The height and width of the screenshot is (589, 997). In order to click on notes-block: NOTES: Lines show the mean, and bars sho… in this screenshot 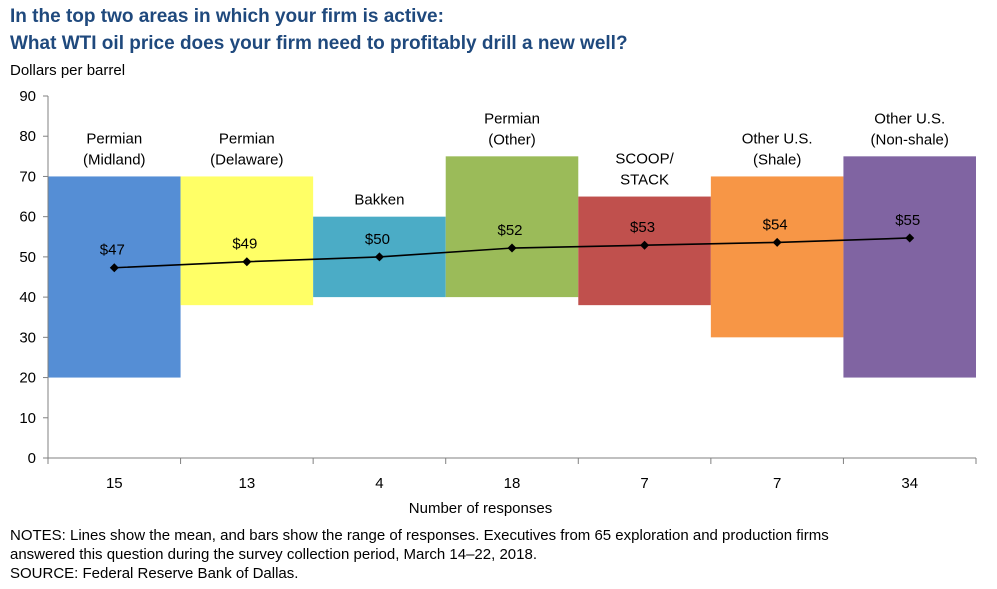, I will do `click(500, 554)`.